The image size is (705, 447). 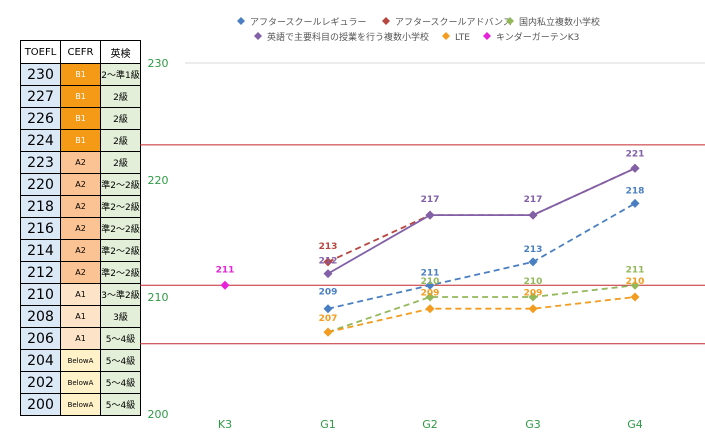 I want to click on eiken-grade-cell: 3〜準2級, so click(x=120, y=294).